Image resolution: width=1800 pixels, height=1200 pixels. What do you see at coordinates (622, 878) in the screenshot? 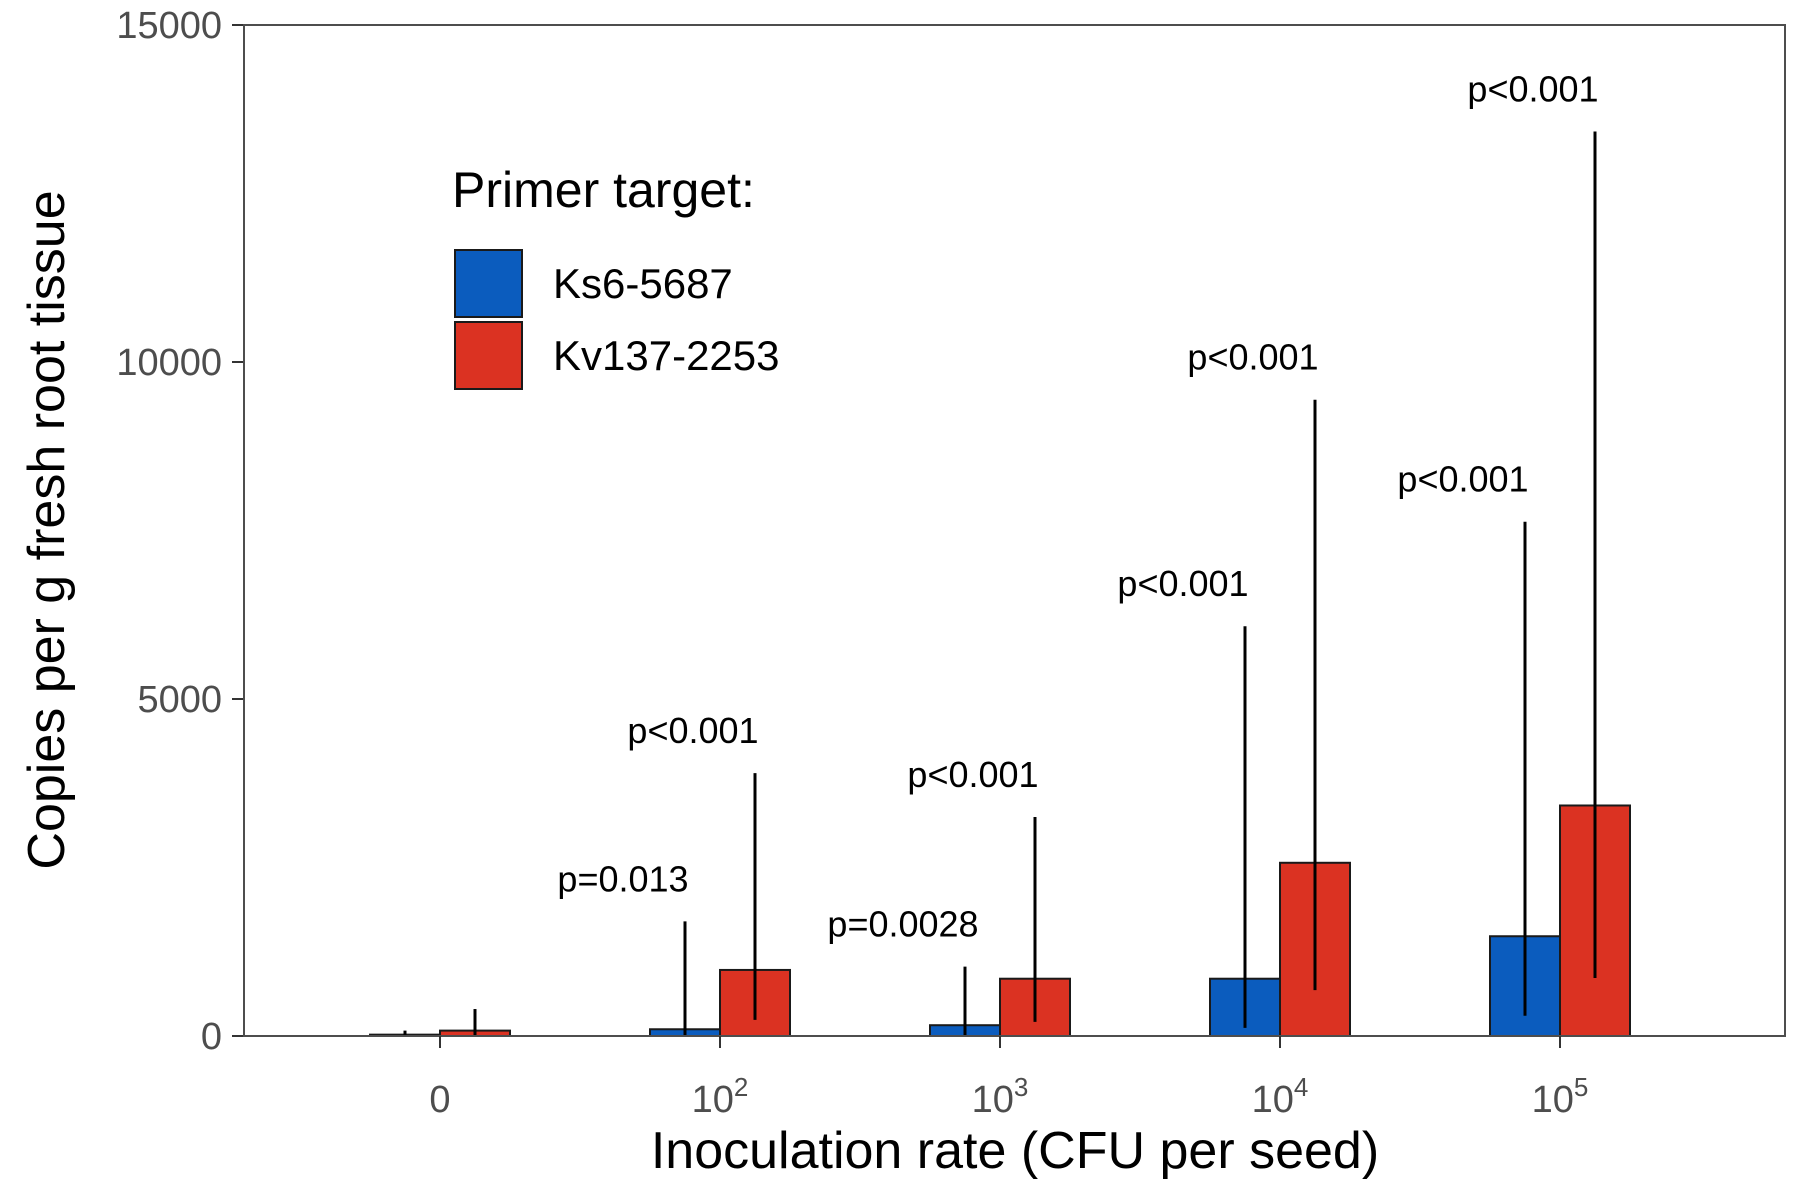
I see `p-value-label: p=0.013` at bounding box center [622, 878].